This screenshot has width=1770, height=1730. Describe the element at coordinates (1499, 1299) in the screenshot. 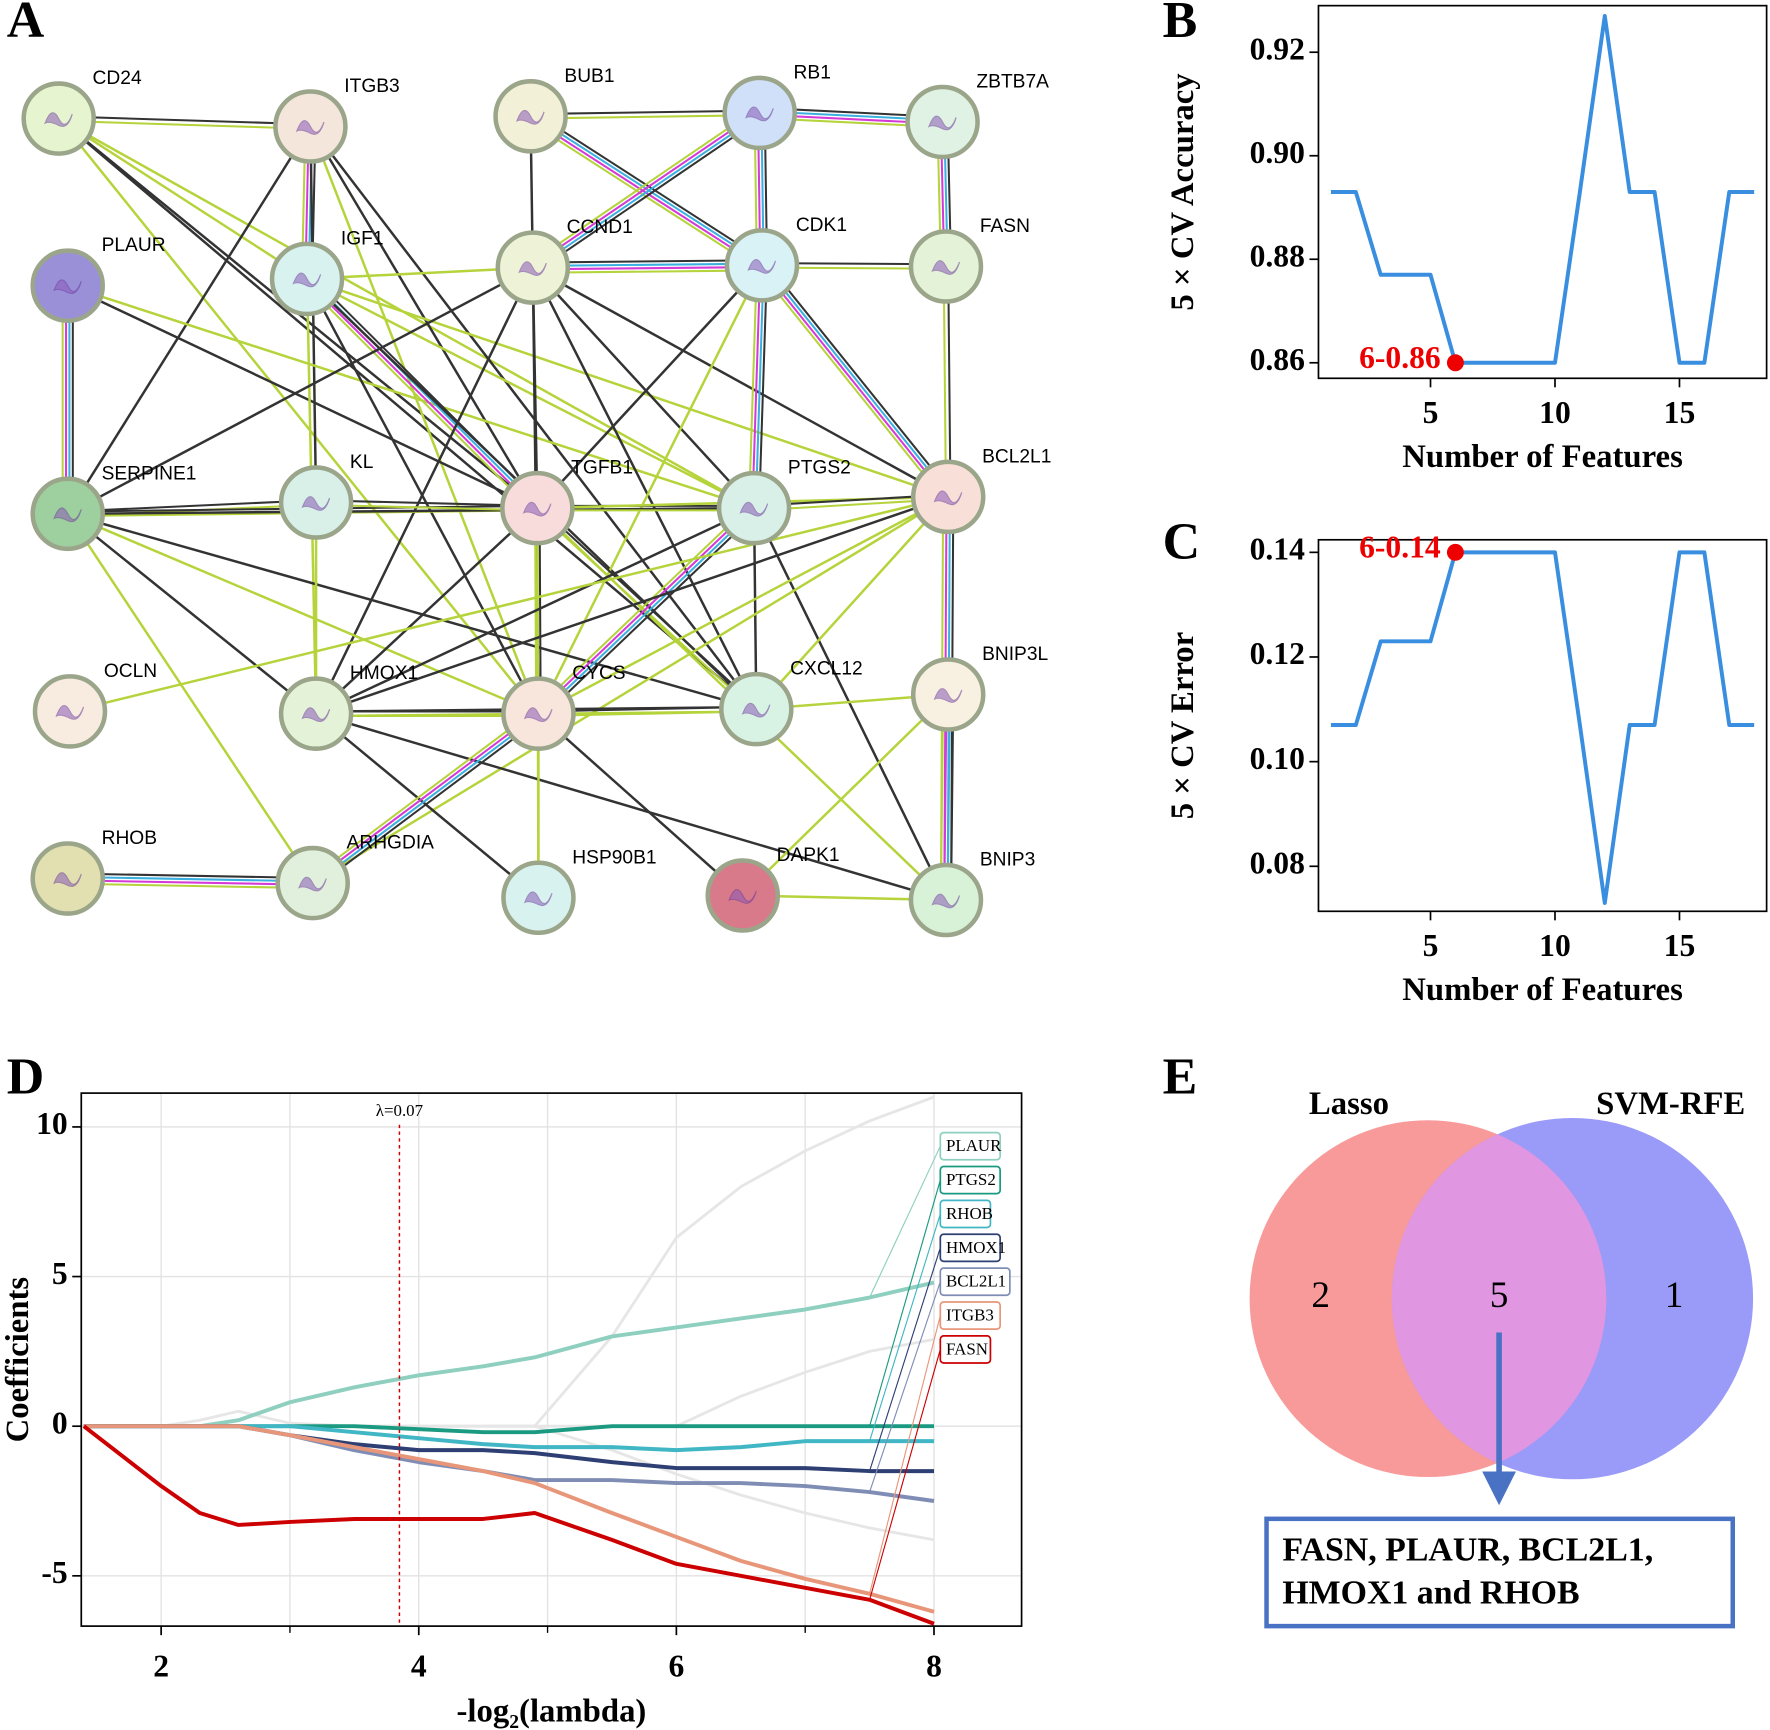

I see `set-overlap` at that location.